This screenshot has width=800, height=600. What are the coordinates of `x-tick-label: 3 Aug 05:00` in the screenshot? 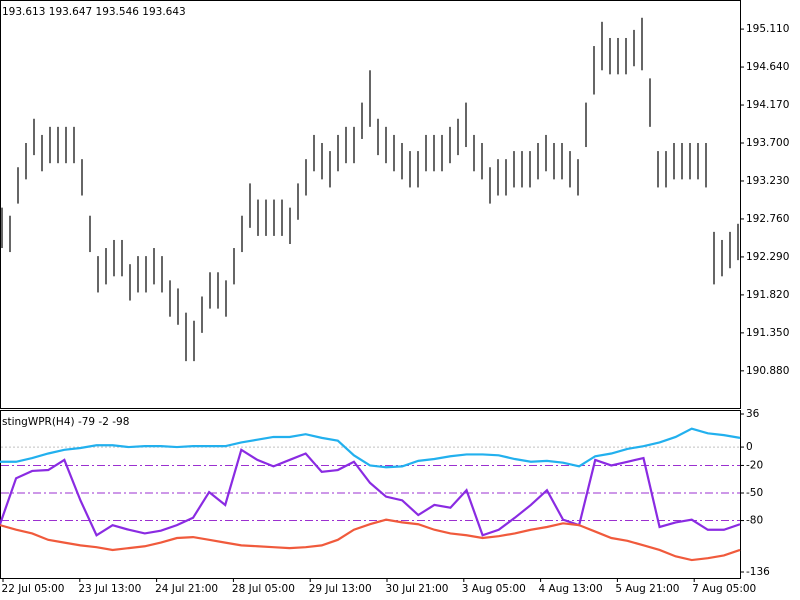 It's located at (494, 589).